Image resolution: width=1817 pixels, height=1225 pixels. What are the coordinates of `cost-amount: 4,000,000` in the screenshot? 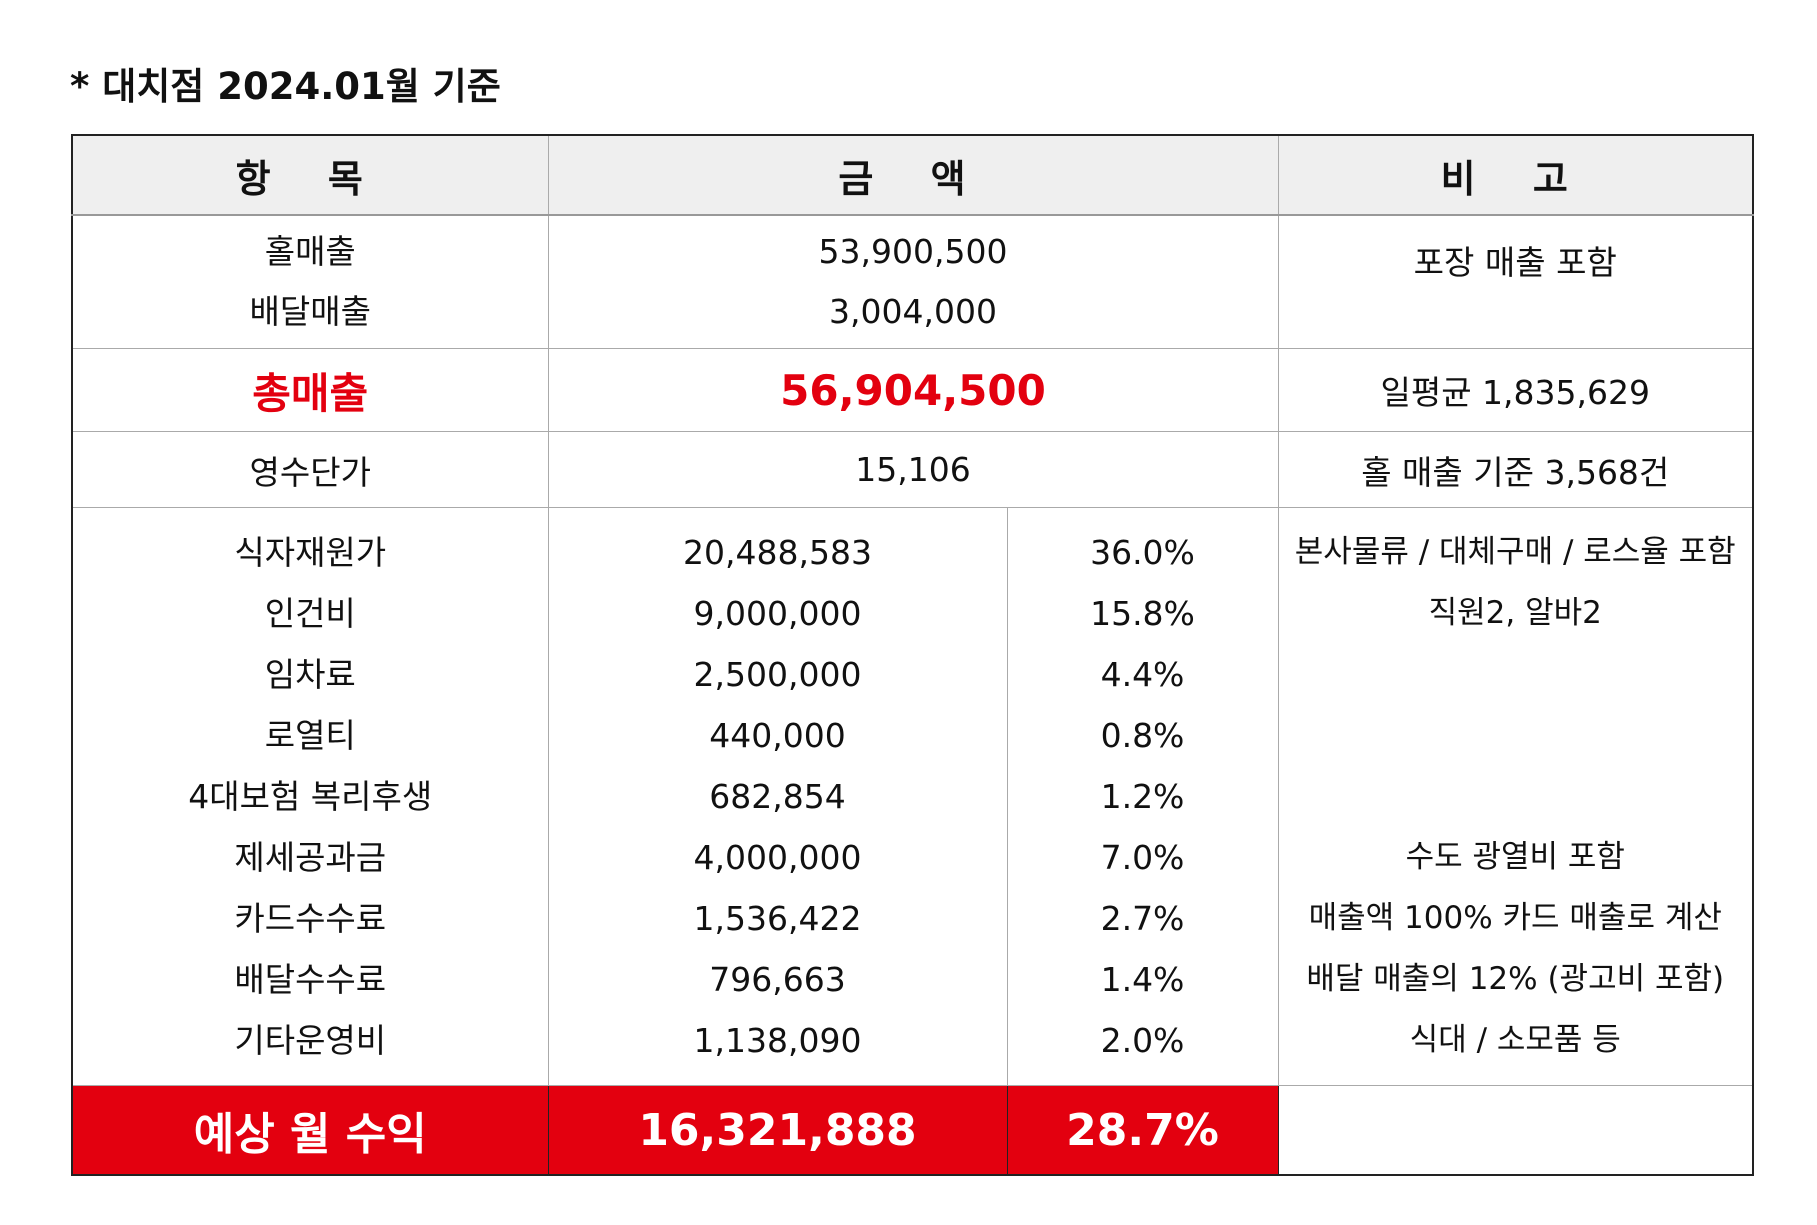 It's located at (777, 857).